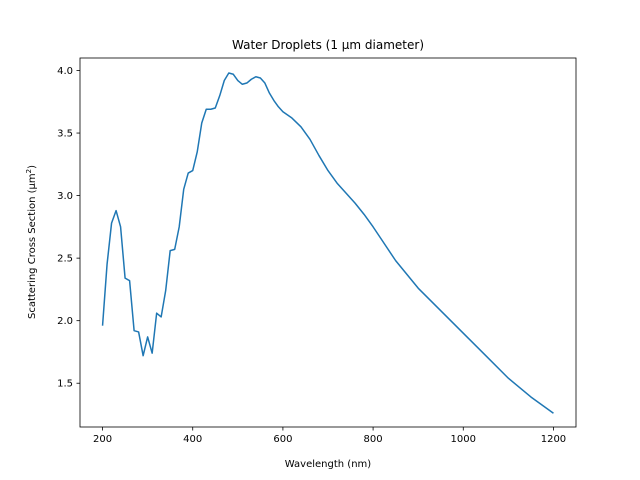 The height and width of the screenshot is (480, 640). What do you see at coordinates (65, 71) in the screenshot?
I see `y-tick-label: 4.0` at bounding box center [65, 71].